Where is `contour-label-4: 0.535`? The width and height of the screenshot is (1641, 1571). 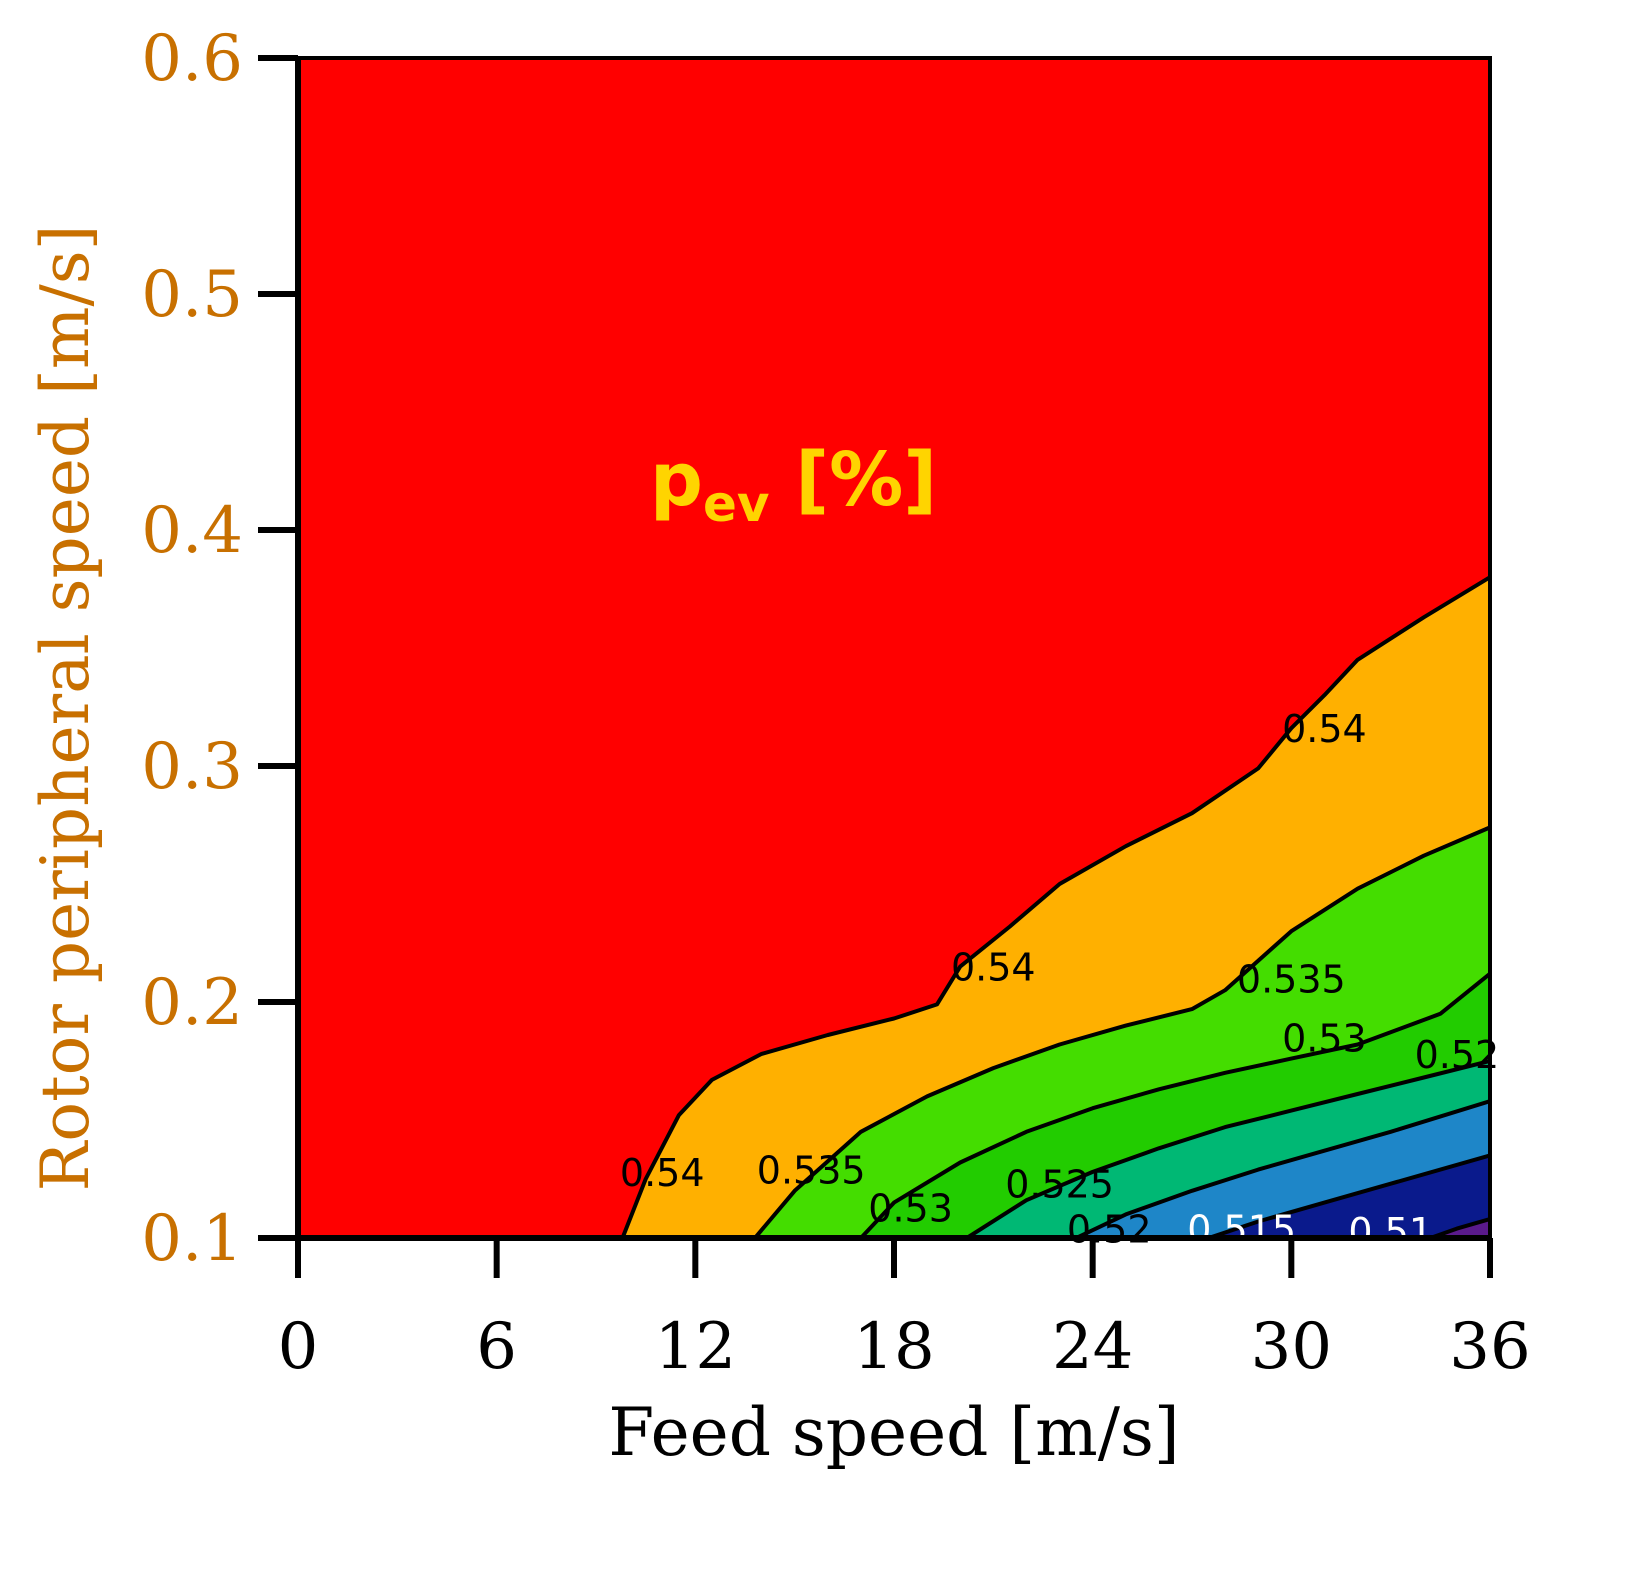 contour-label-4: 0.535 is located at coordinates (1291, 979).